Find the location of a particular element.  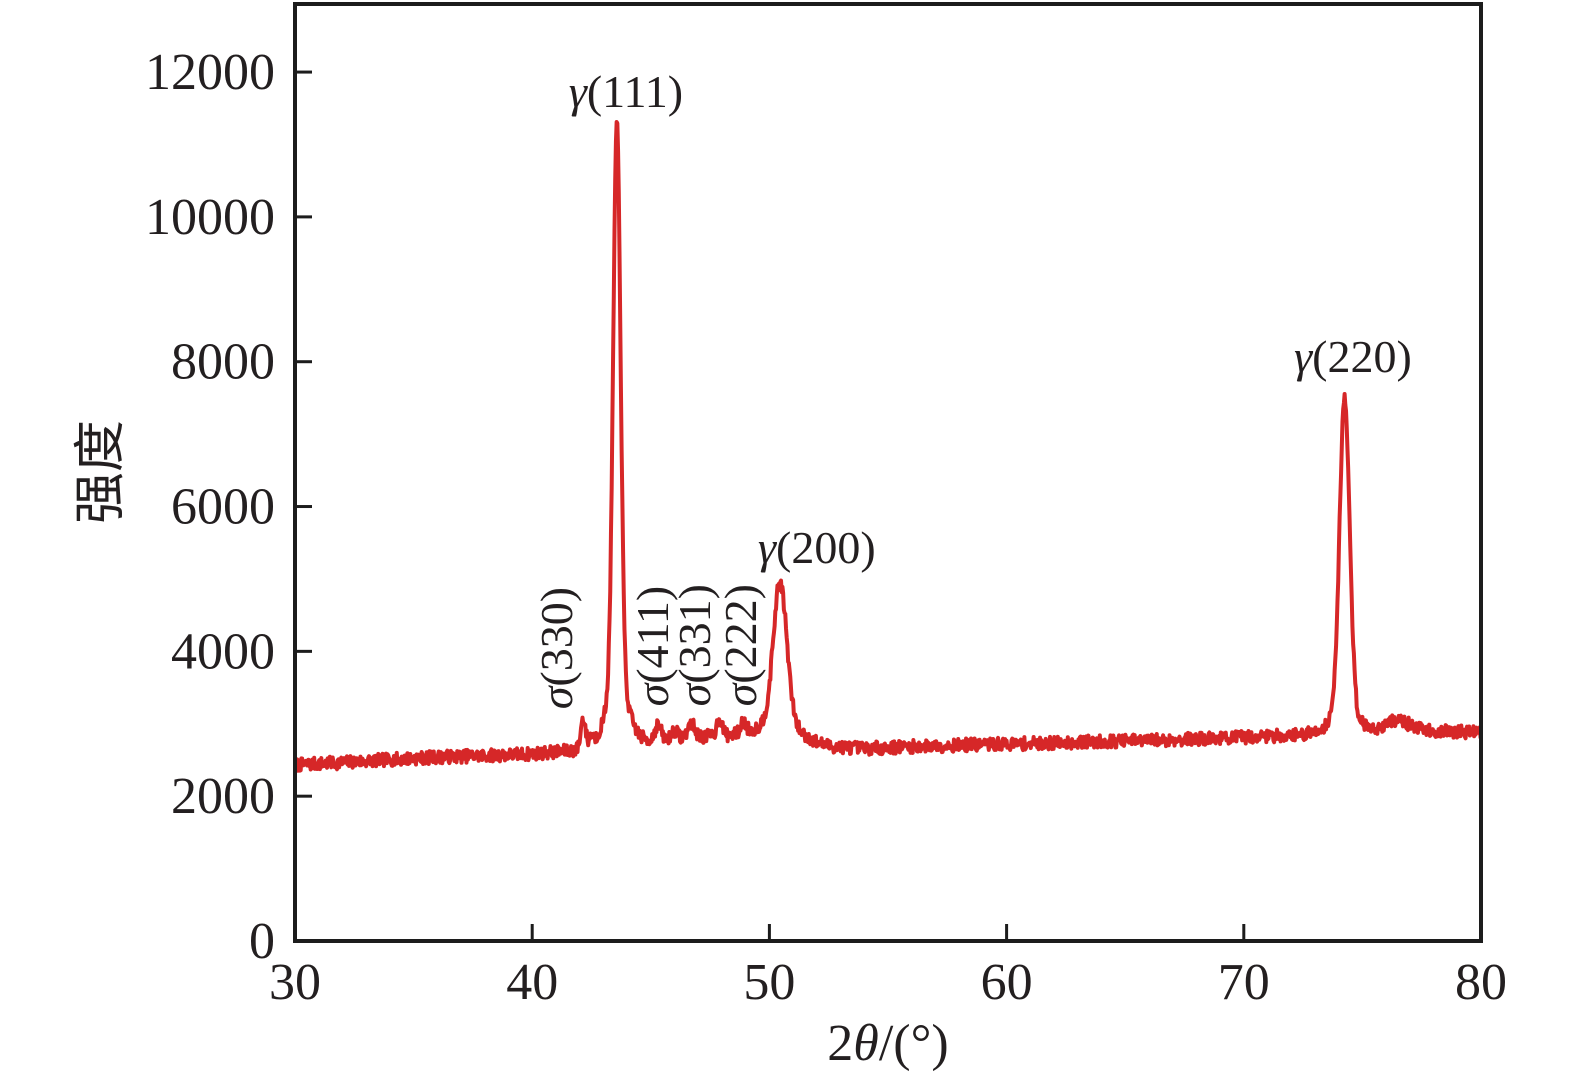

peak-label-sigma-331: σ(331) is located at coordinates (694, 645).